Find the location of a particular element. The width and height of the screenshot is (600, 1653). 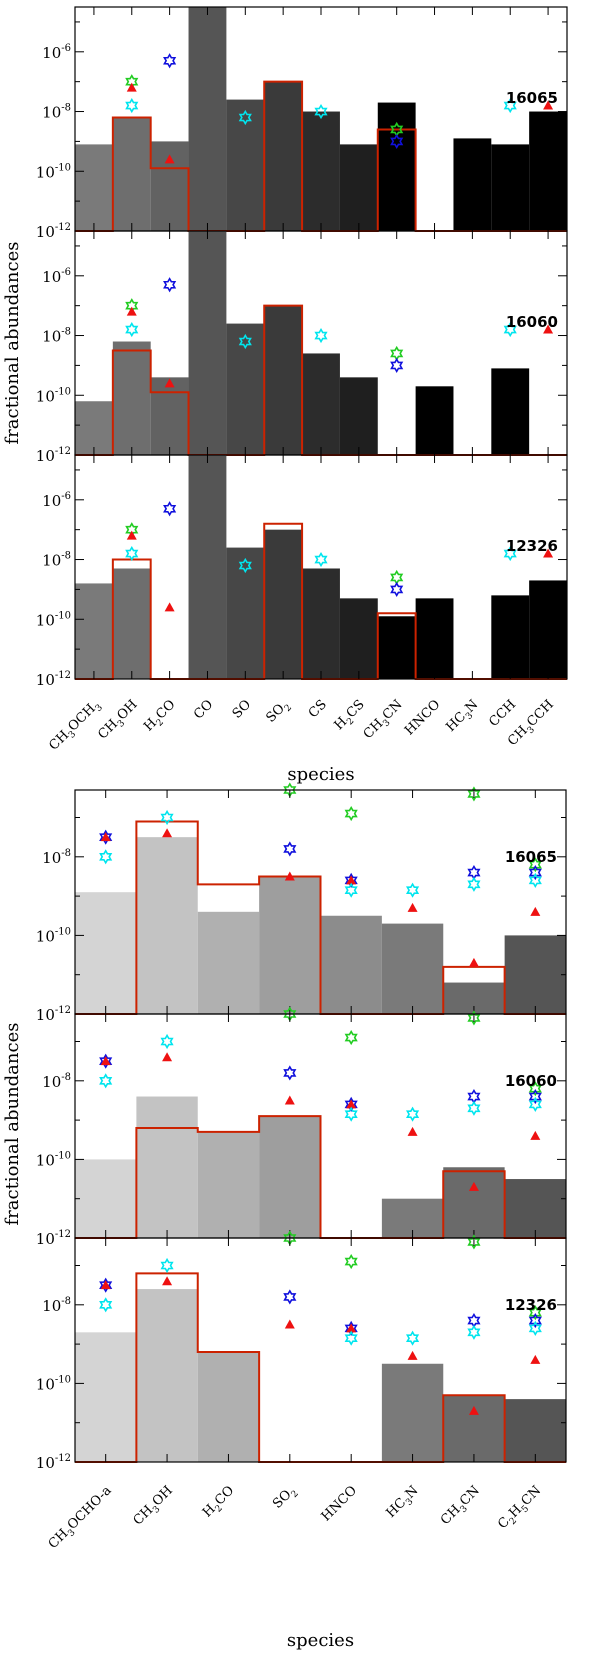

panel-16060: 10⁻¹² 10⁻¹⁰ 10⁻⁸ 10⁻⁶ 16060 is located at coordinates (302, 347).